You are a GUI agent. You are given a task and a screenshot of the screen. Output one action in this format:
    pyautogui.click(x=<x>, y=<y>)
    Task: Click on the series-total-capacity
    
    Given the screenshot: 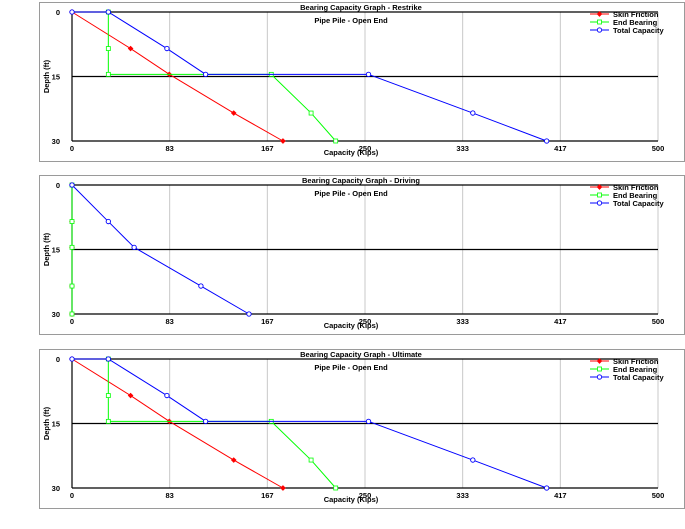 What is the action you would take?
    pyautogui.click(x=160, y=249)
    